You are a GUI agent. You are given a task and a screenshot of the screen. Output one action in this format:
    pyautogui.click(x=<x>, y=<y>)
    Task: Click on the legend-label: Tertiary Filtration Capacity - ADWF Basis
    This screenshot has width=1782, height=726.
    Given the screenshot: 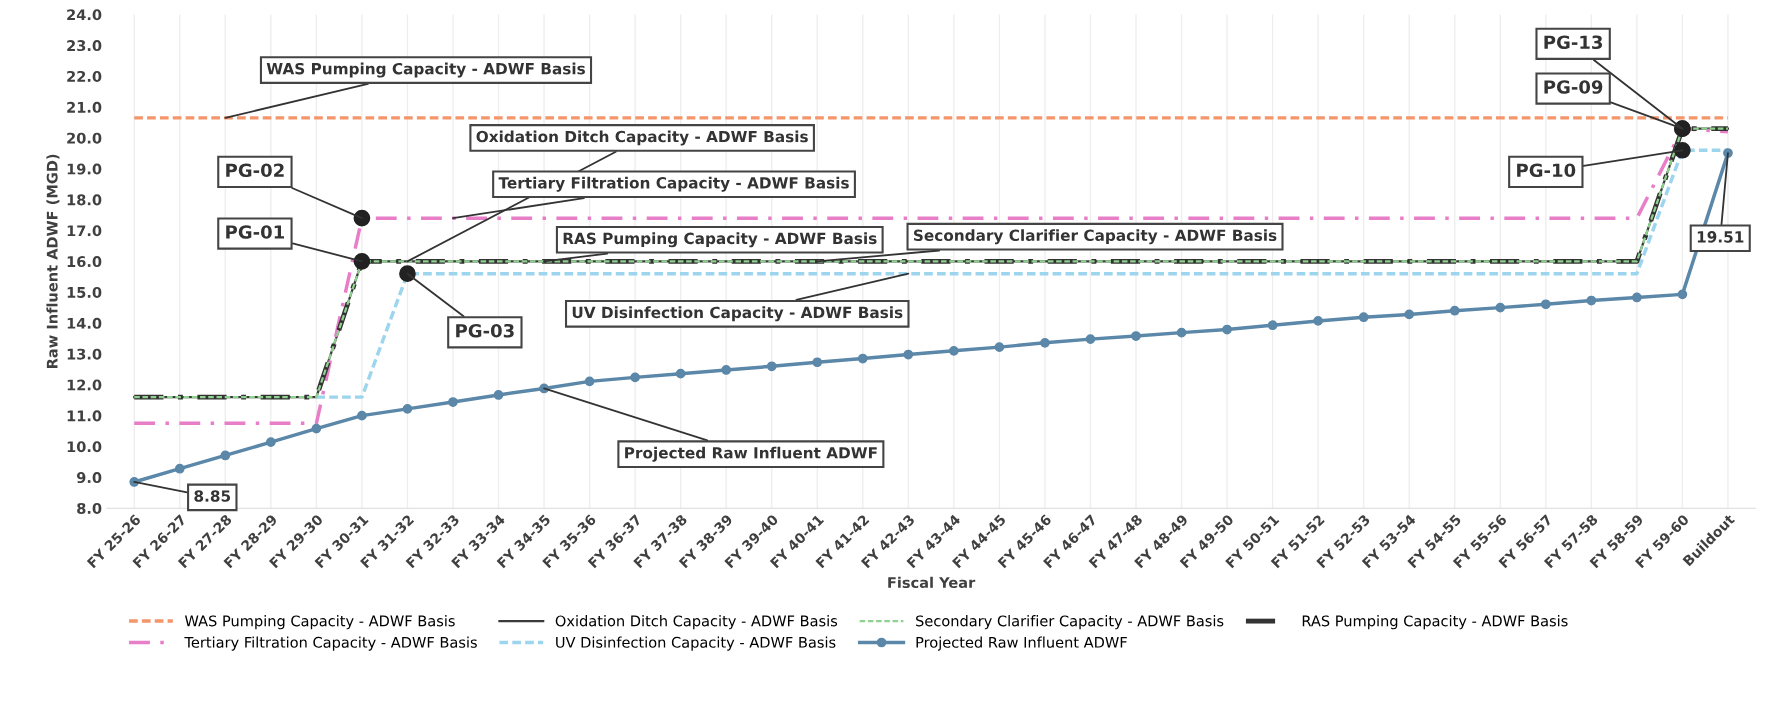 What is the action you would take?
    pyautogui.click(x=330, y=643)
    